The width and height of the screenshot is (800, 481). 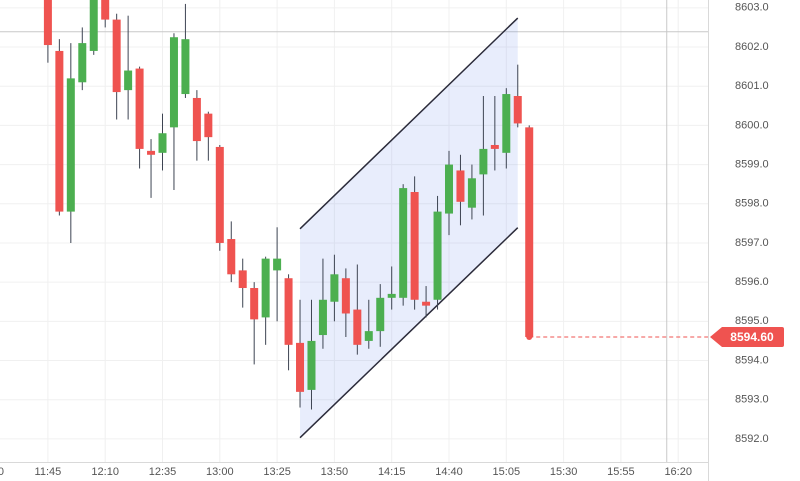 What do you see at coordinates (277, 472) in the screenshot?
I see `x-tick-label: 13:25` at bounding box center [277, 472].